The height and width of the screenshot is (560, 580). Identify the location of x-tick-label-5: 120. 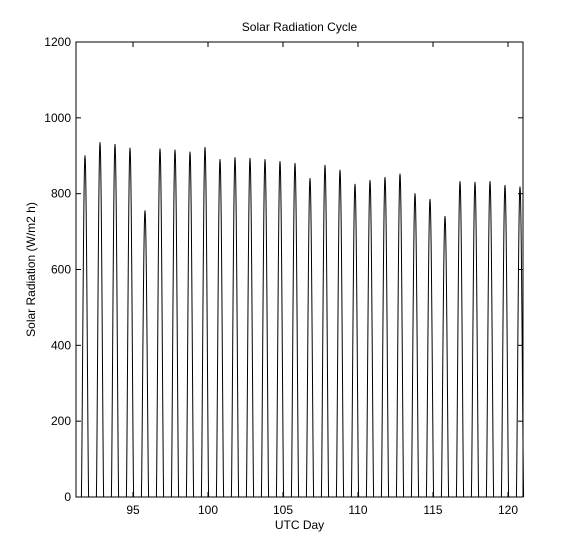
(508, 510).